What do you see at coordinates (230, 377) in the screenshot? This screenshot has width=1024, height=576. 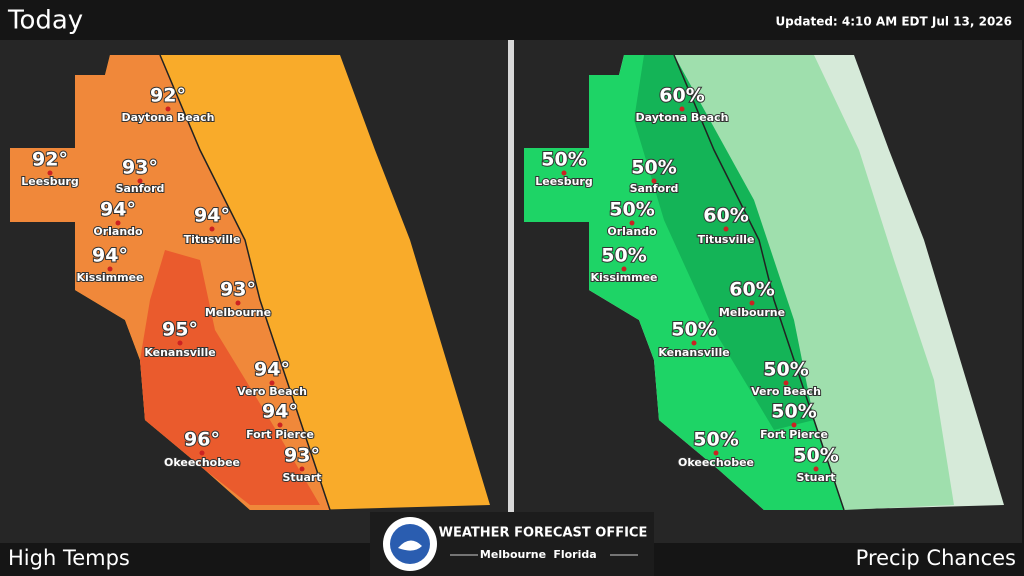 I see `hot-zone` at bounding box center [230, 377].